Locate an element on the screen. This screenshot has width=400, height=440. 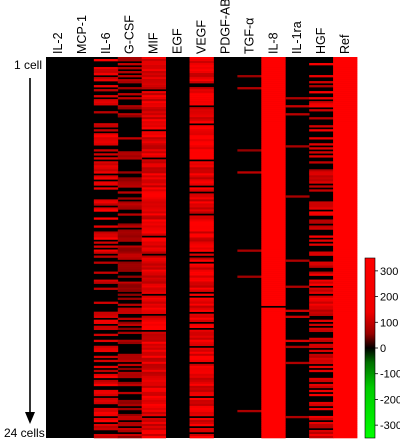
heatmap-cell-IL-1ra is located at coordinates (297, 106).